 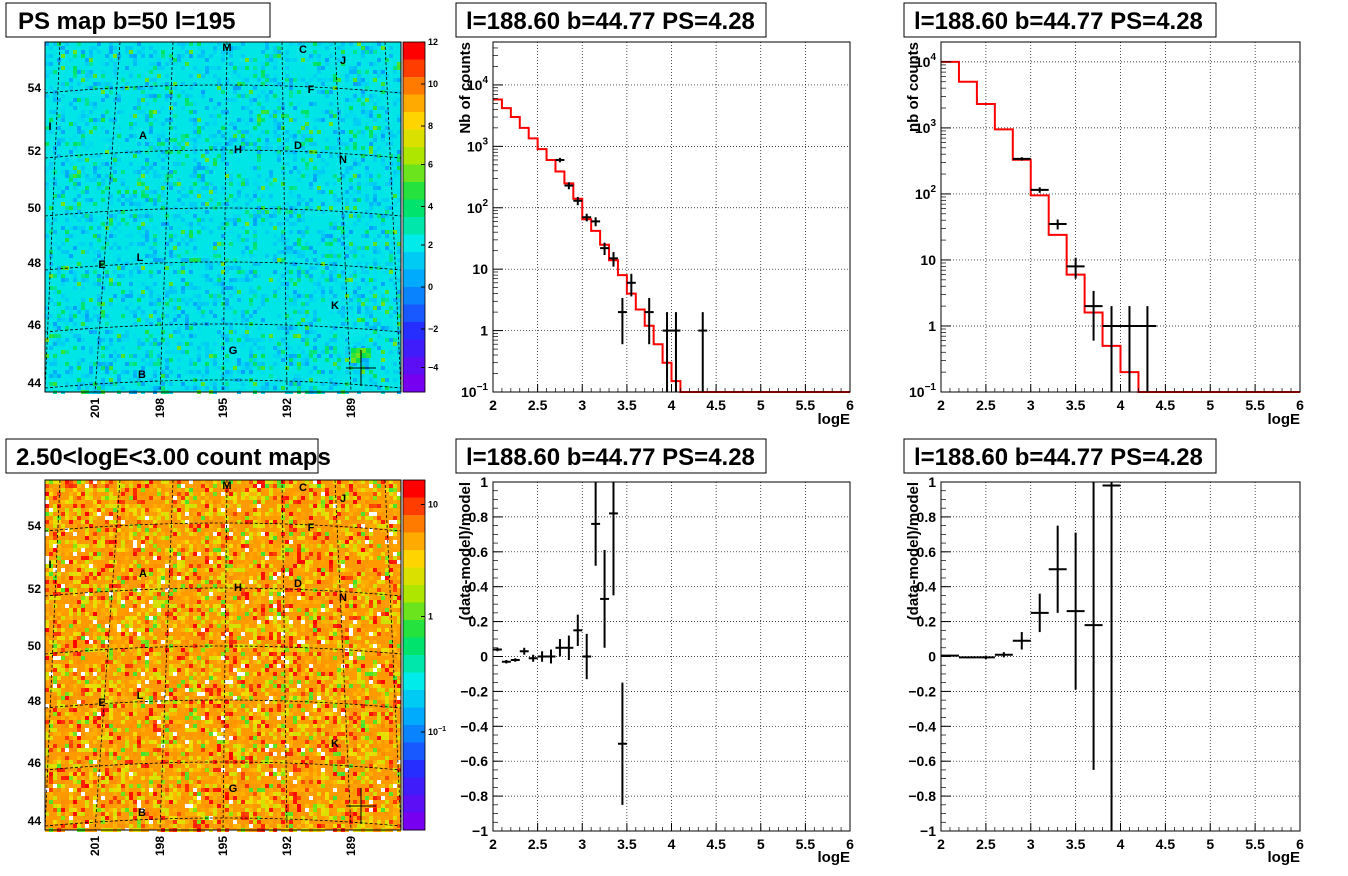 I want to click on count-map-title: 2.50<logE<3.00 count maps, so click(x=173, y=457).